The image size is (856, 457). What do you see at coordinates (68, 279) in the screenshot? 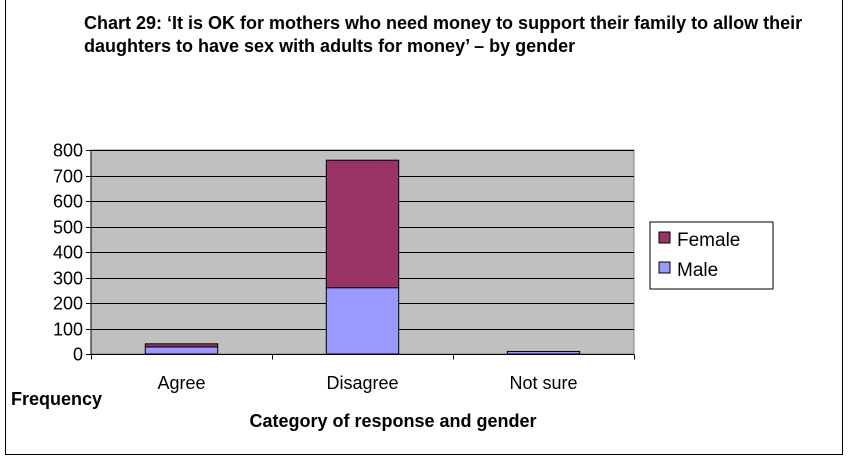
I see `y-tick-label-300: 300` at bounding box center [68, 279].